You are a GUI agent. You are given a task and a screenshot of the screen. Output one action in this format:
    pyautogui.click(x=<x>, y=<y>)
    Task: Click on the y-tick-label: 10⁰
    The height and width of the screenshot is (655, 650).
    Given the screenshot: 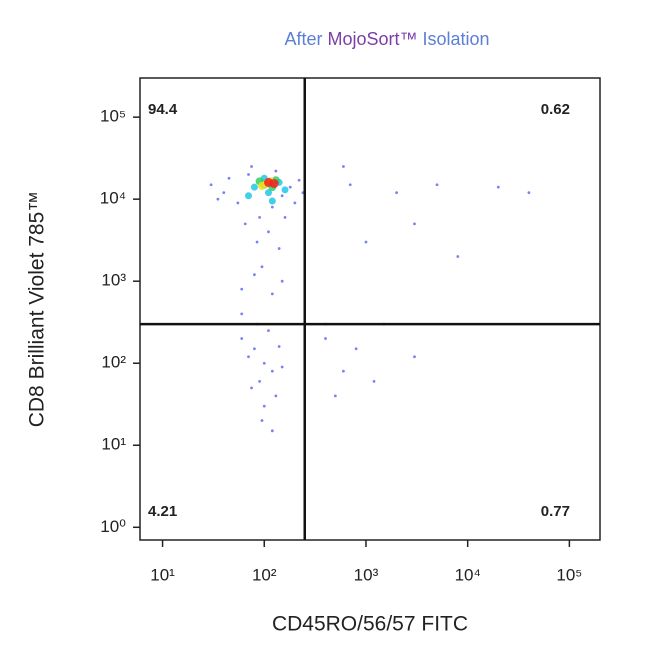 What is the action you would take?
    pyautogui.click(x=113, y=526)
    